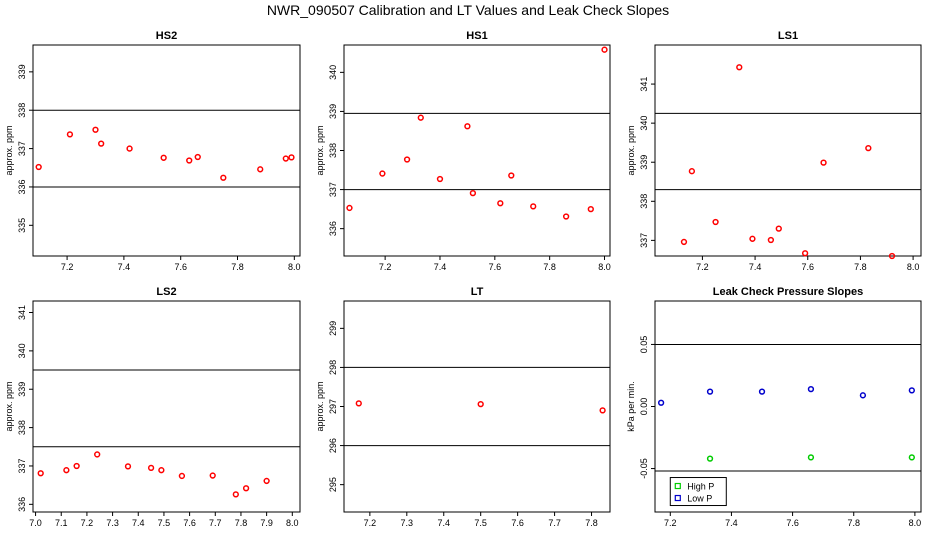  I want to click on panel-5-frame, so click(477, 406).